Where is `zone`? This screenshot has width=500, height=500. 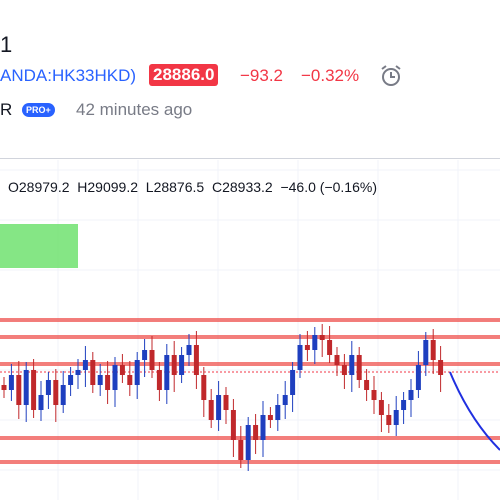 zone is located at coordinates (39, 246).